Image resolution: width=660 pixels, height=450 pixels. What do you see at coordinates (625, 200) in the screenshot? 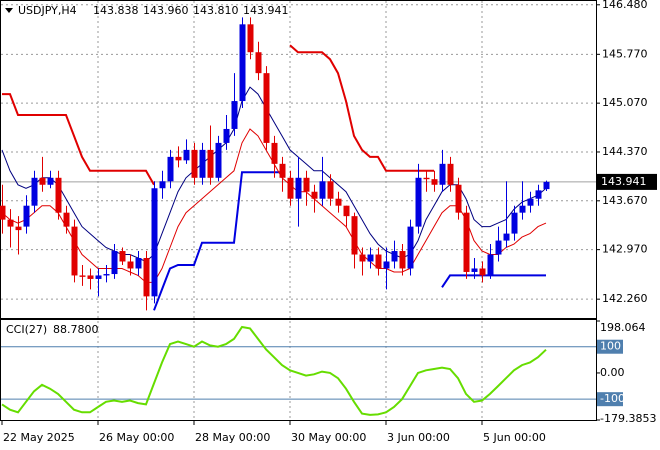
I see `y-tick-label: 143.670` at bounding box center [625, 200].